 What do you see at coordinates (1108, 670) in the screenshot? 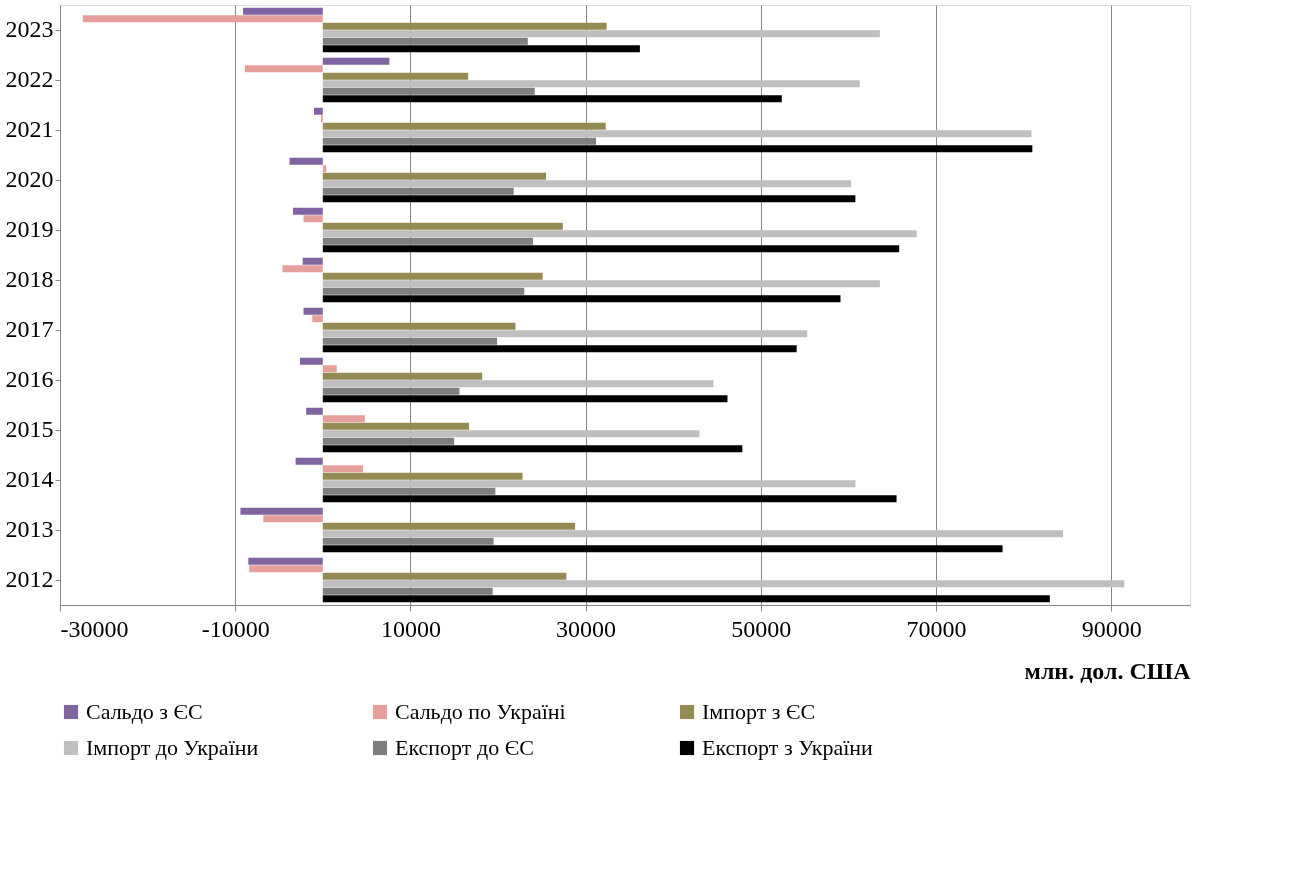
I see `x-axis-title: млн. дол. США` at bounding box center [1108, 670].